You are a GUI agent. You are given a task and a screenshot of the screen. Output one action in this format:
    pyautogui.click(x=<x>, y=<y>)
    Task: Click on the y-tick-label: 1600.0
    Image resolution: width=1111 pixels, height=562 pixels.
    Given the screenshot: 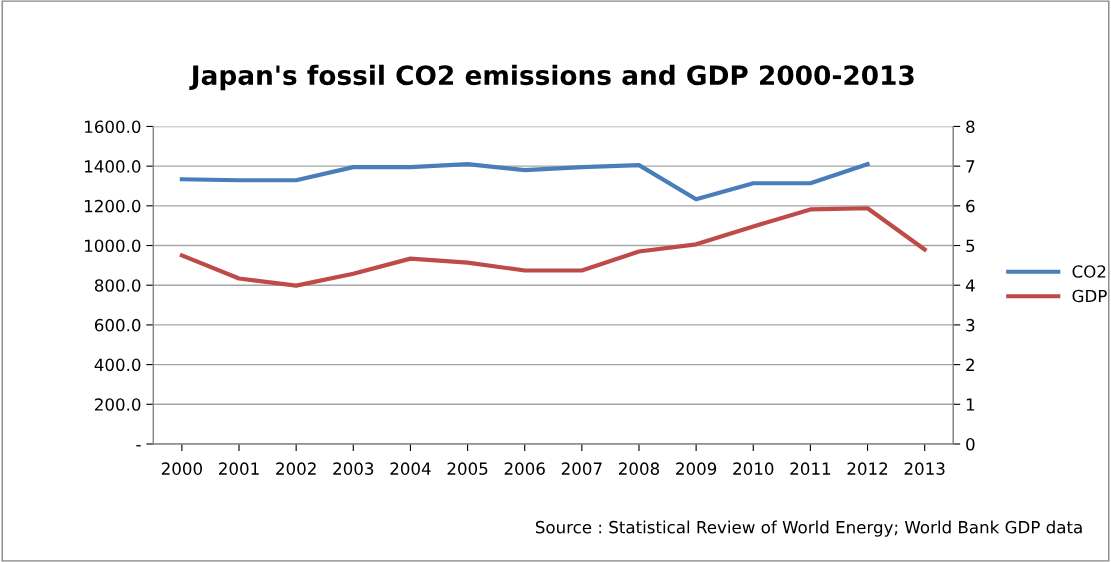 What is the action you would take?
    pyautogui.click(x=113, y=127)
    